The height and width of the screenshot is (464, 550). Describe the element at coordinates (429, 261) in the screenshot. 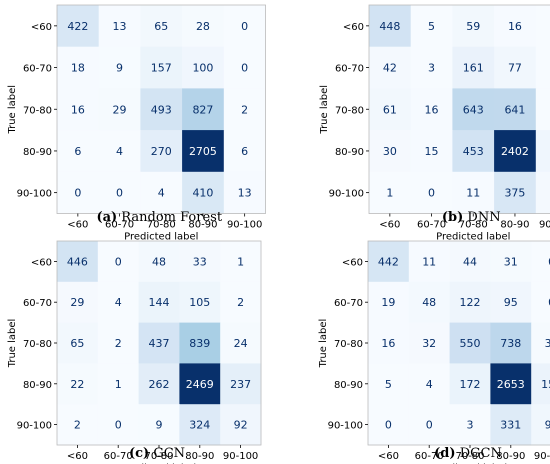

I see `cell-value-label: 11` at that location.